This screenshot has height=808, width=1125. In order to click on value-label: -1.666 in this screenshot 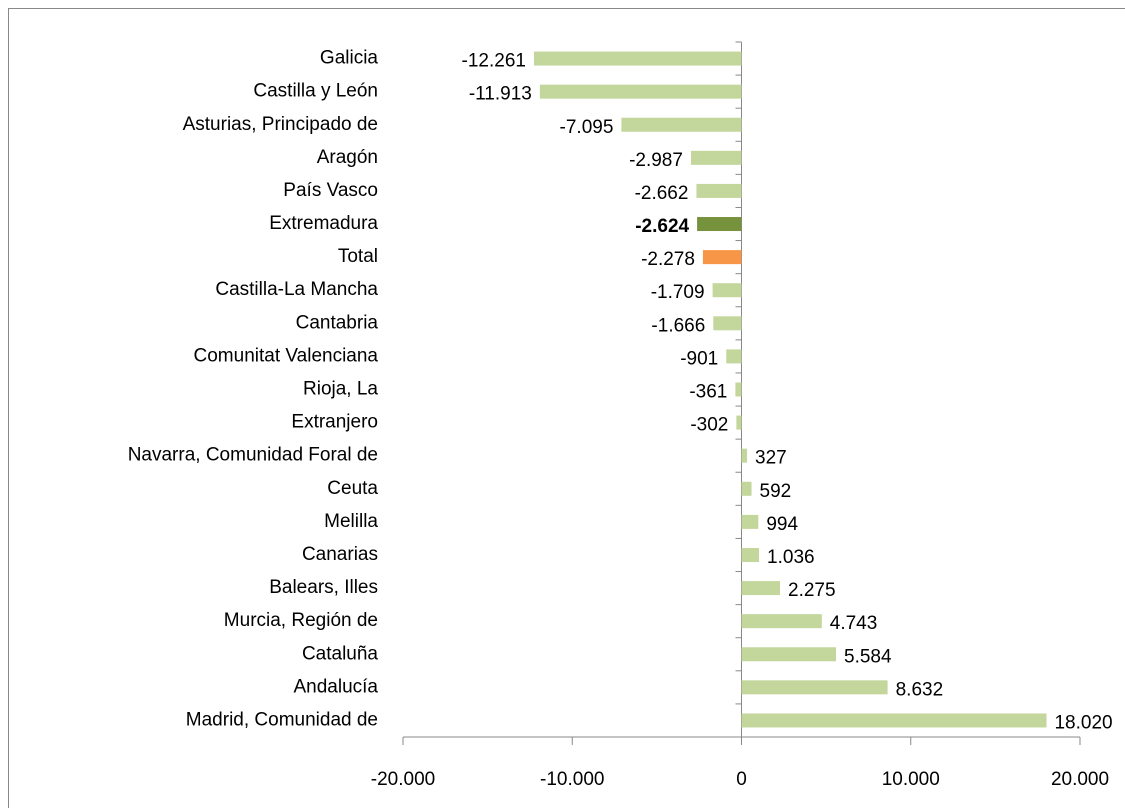, I will do `click(678, 325)`.